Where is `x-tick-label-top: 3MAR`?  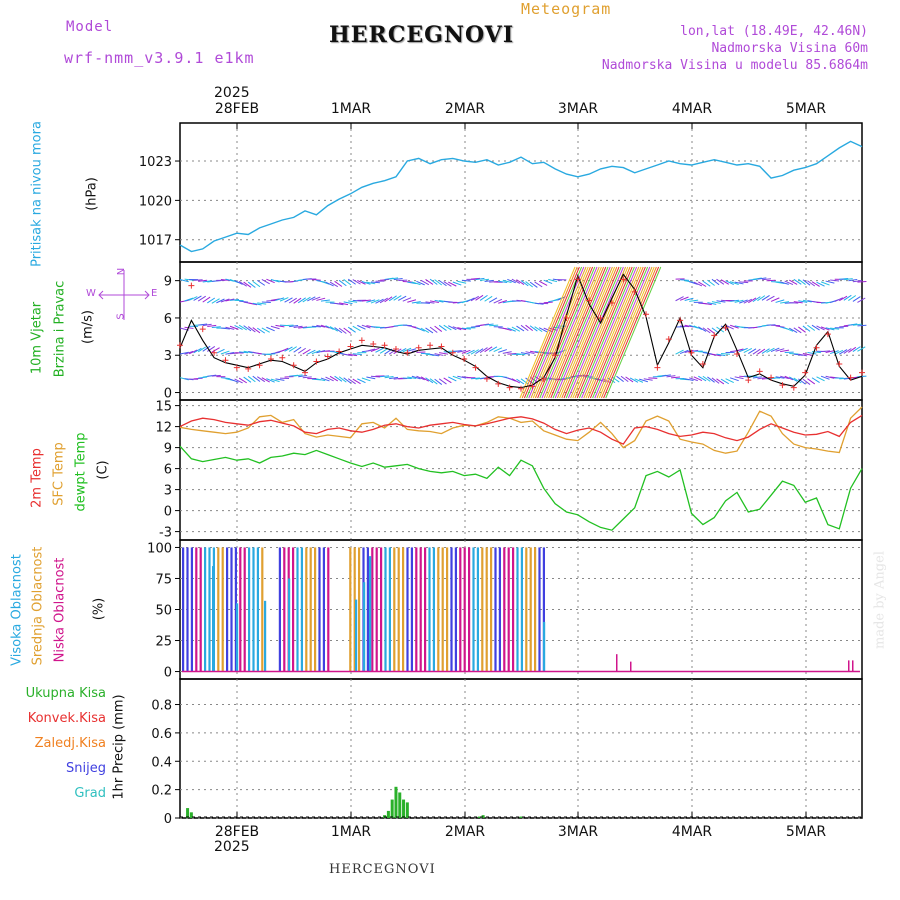
x-tick-label-top: 3MAR is located at coordinates (578, 109).